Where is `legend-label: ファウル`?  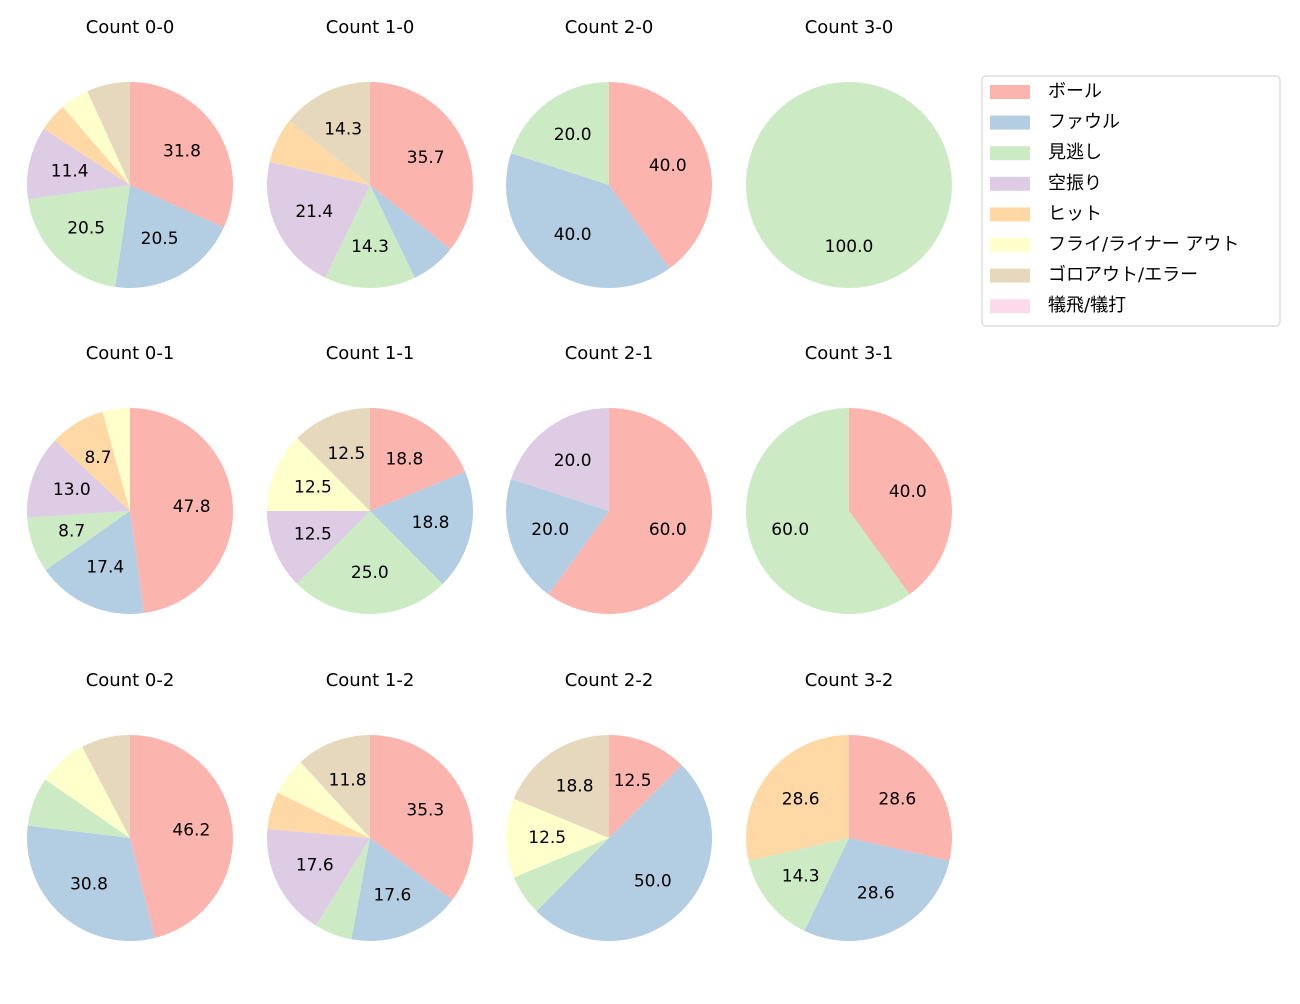
legend-label: ファウル is located at coordinates (1084, 122).